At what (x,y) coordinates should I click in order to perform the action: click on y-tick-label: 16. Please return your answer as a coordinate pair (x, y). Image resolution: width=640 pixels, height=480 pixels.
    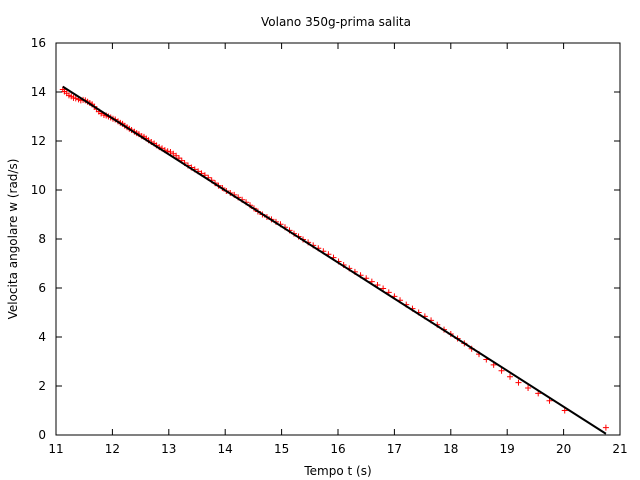
    Looking at the image, I should click on (38, 43).